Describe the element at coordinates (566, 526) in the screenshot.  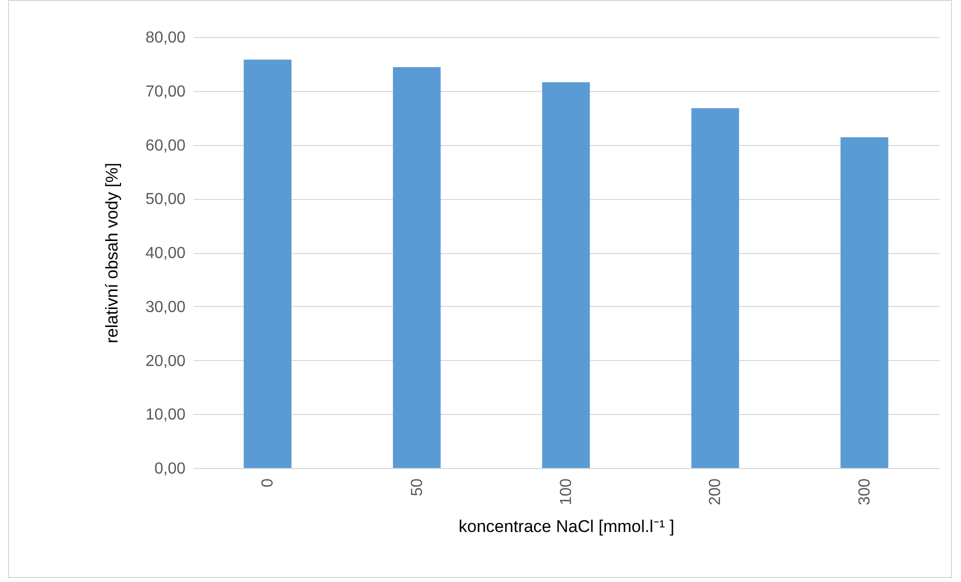
I see `x-axis-title: koncentrace NaCl [mmol.l⁻¹ ]` at that location.